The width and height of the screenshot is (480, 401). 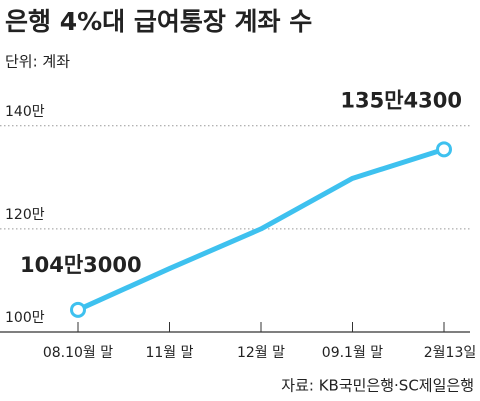 I want to click on data-label: 135만4300, so click(x=401, y=100).